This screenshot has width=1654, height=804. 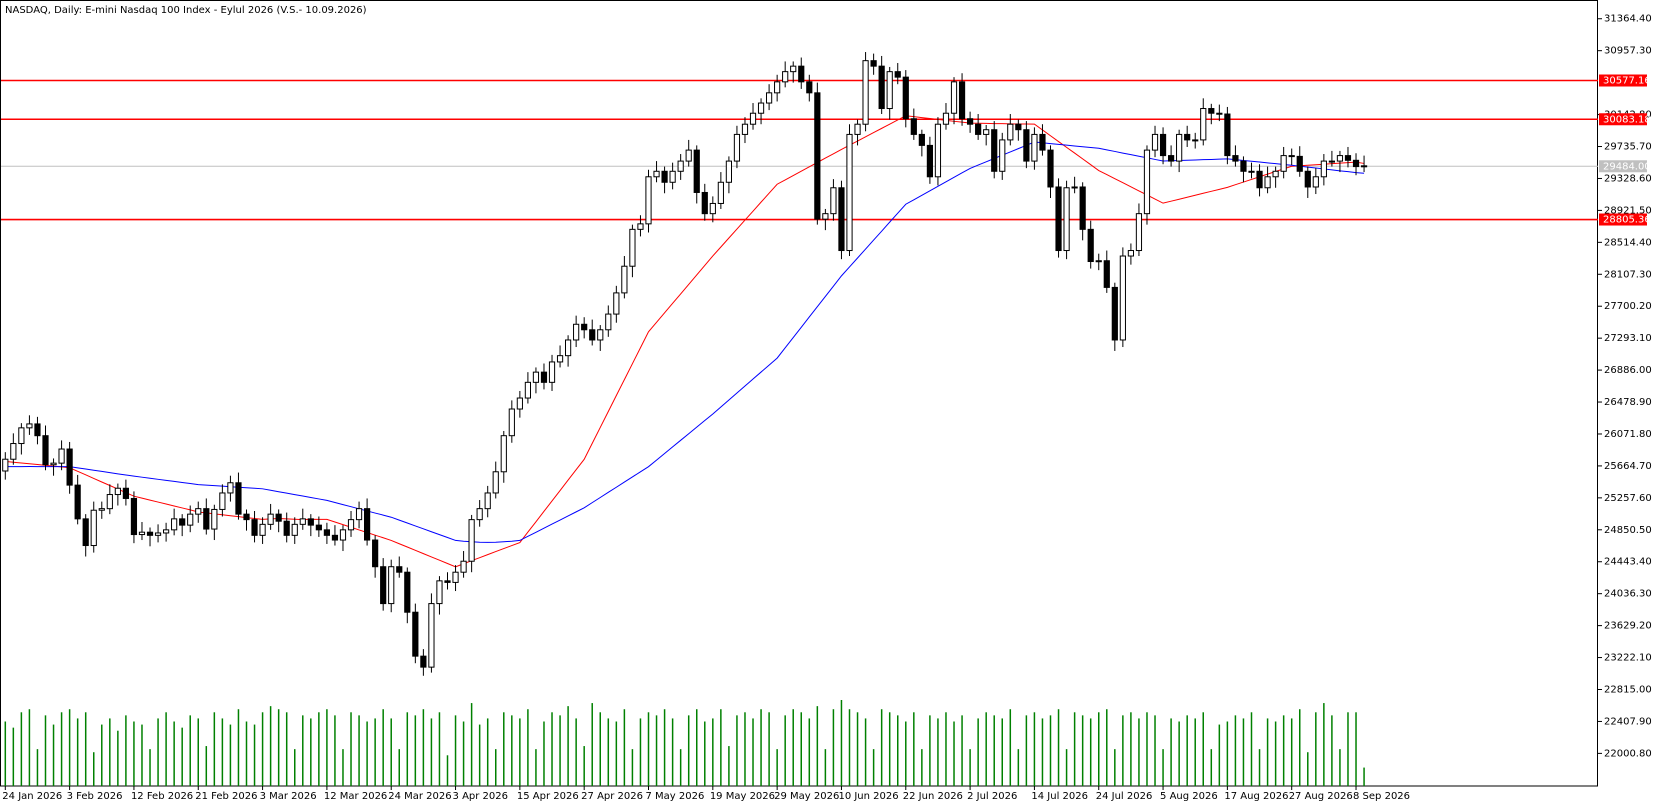 What do you see at coordinates (1628, 242) in the screenshot?
I see `y-tick-label: 28514.40` at bounding box center [1628, 242].